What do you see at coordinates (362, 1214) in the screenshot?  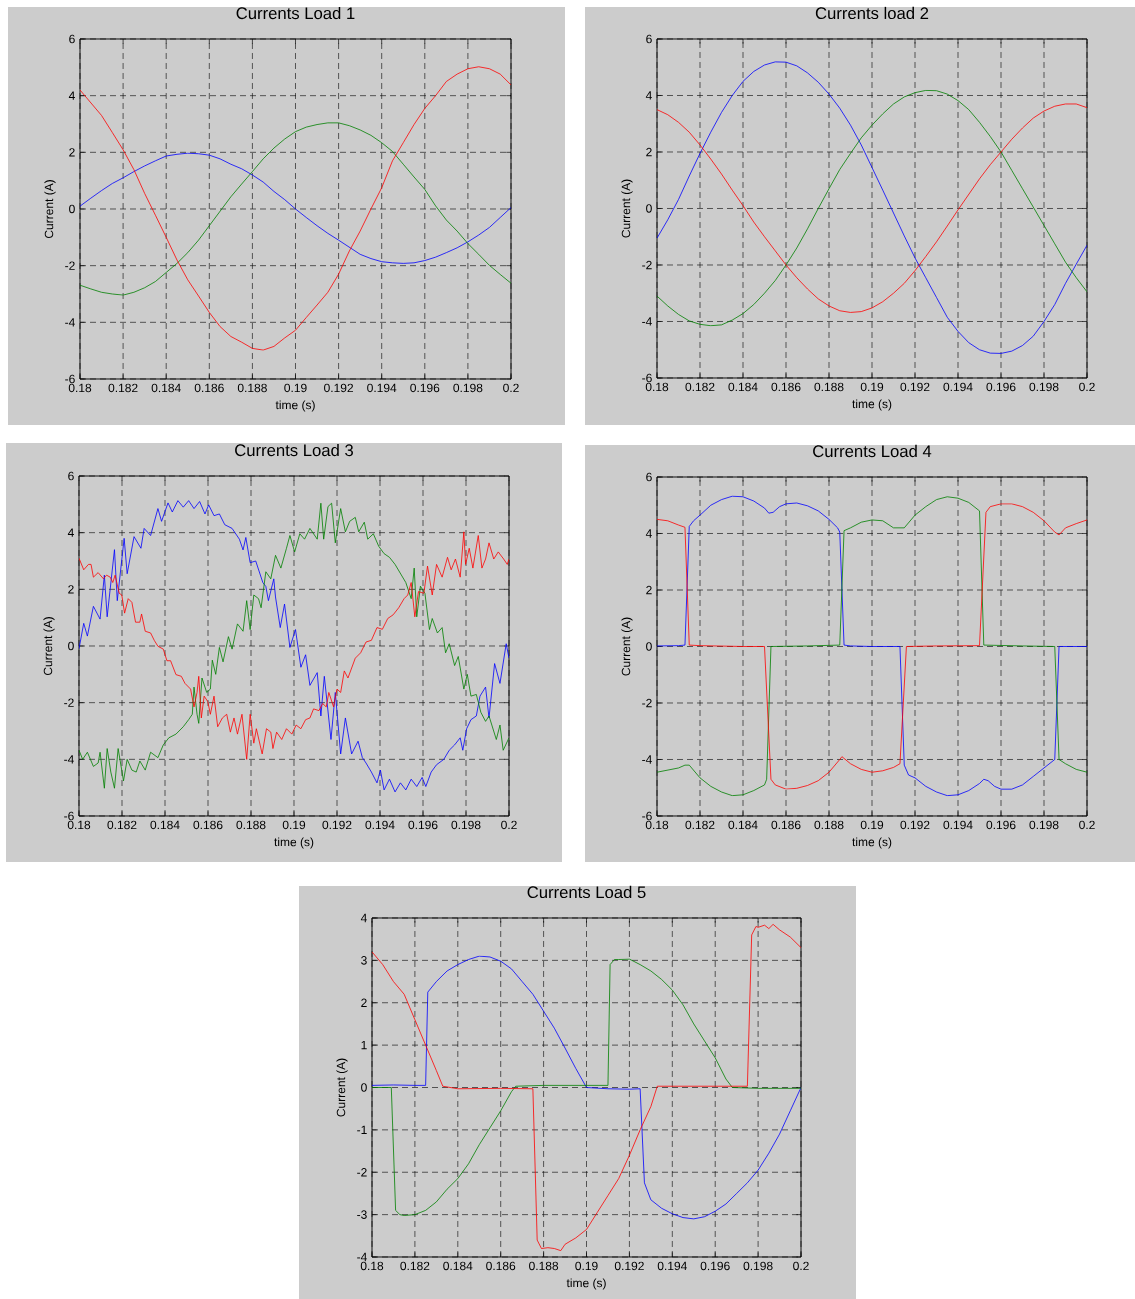 I see `y-tick-label: -3` at bounding box center [362, 1214].